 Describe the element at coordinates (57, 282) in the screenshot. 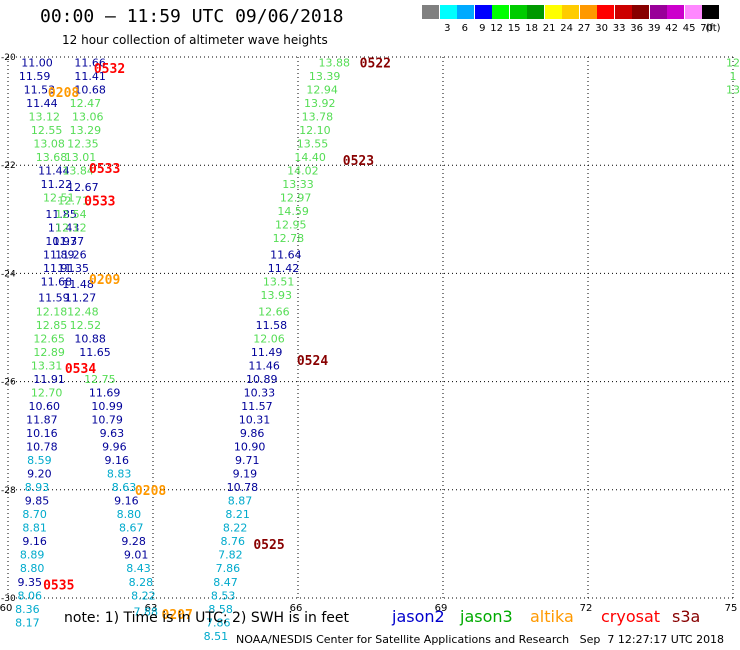

I see `wave-height-value: 11.68` at that location.